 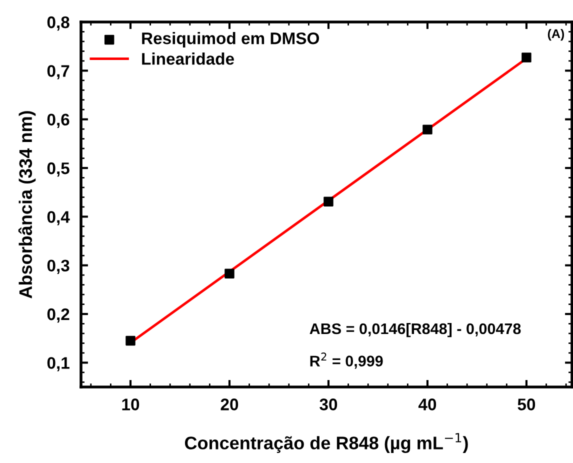 What do you see at coordinates (188, 58) in the screenshot?
I see `legend-label: Linearidade` at bounding box center [188, 58].